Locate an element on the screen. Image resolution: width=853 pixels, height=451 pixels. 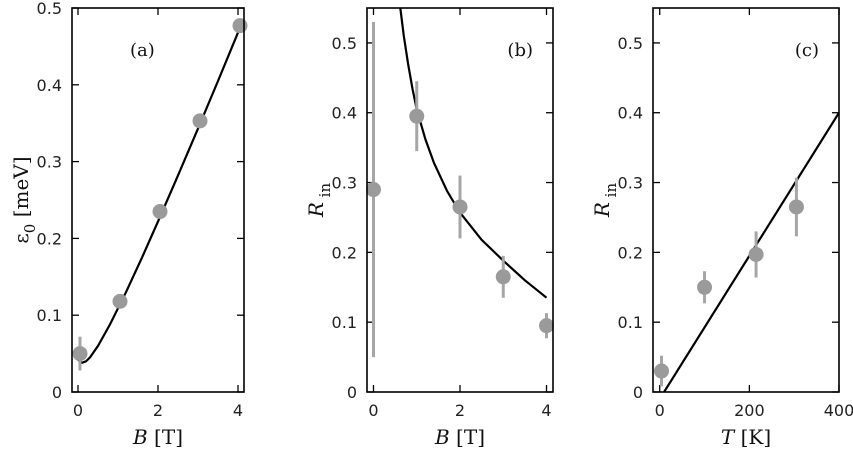
fit-curve is located at coordinates (158, 198).